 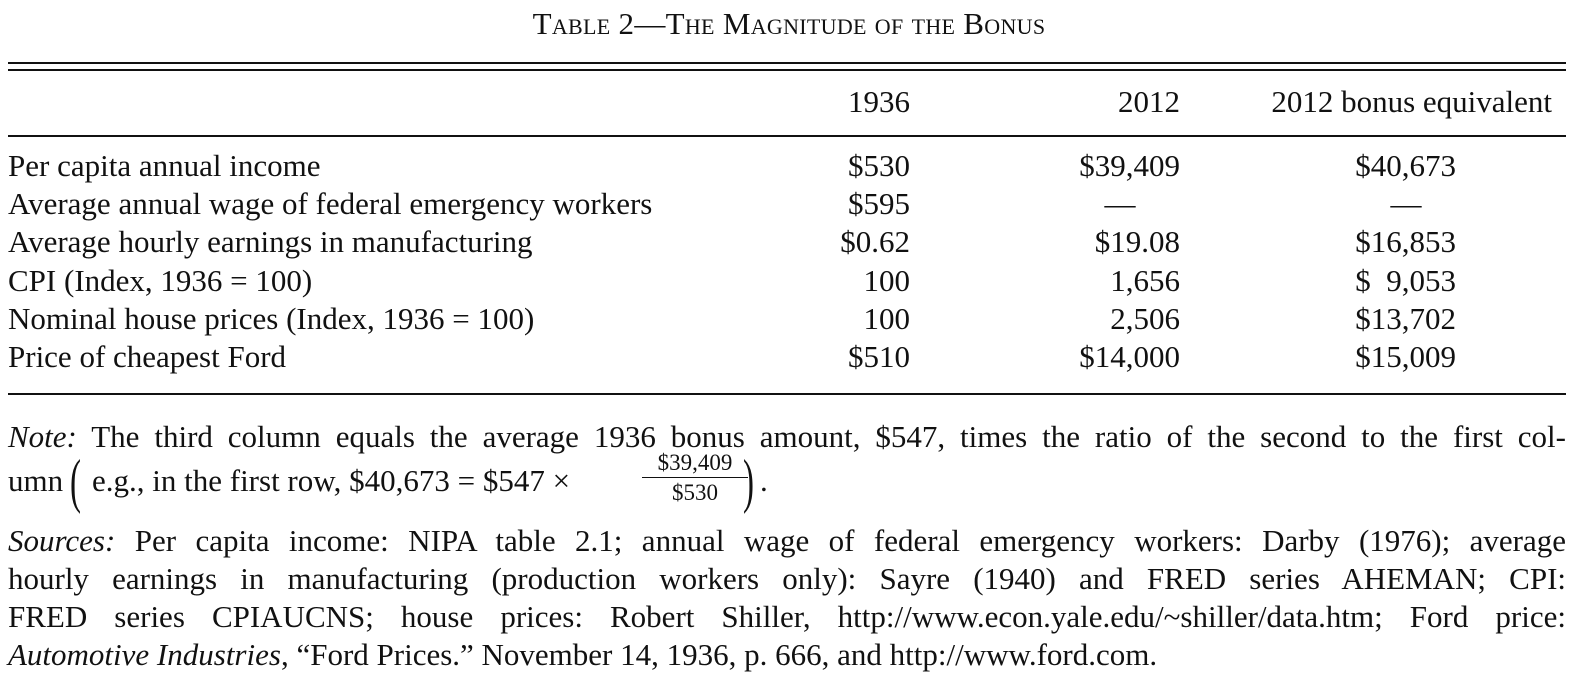 I want to click on cell-1936: $595, so click(x=879, y=204).